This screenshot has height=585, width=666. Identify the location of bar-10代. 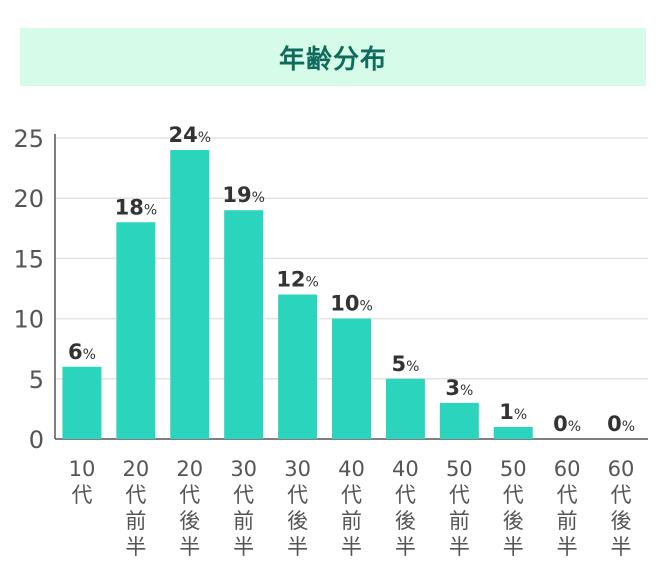
(82, 402).